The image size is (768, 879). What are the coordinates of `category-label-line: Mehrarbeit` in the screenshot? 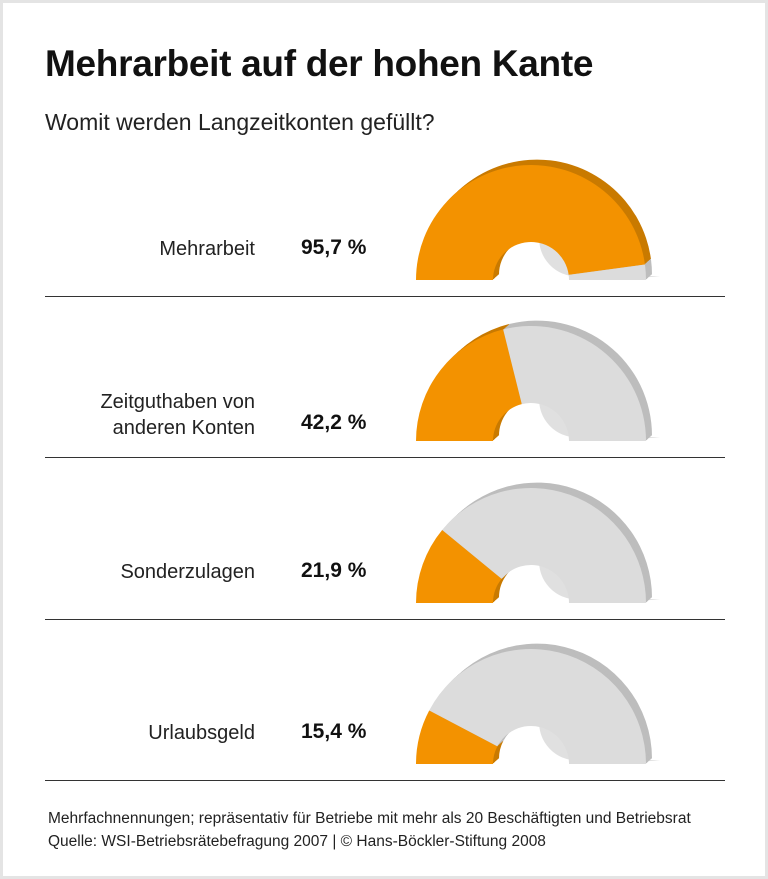 It's located at (207, 249).